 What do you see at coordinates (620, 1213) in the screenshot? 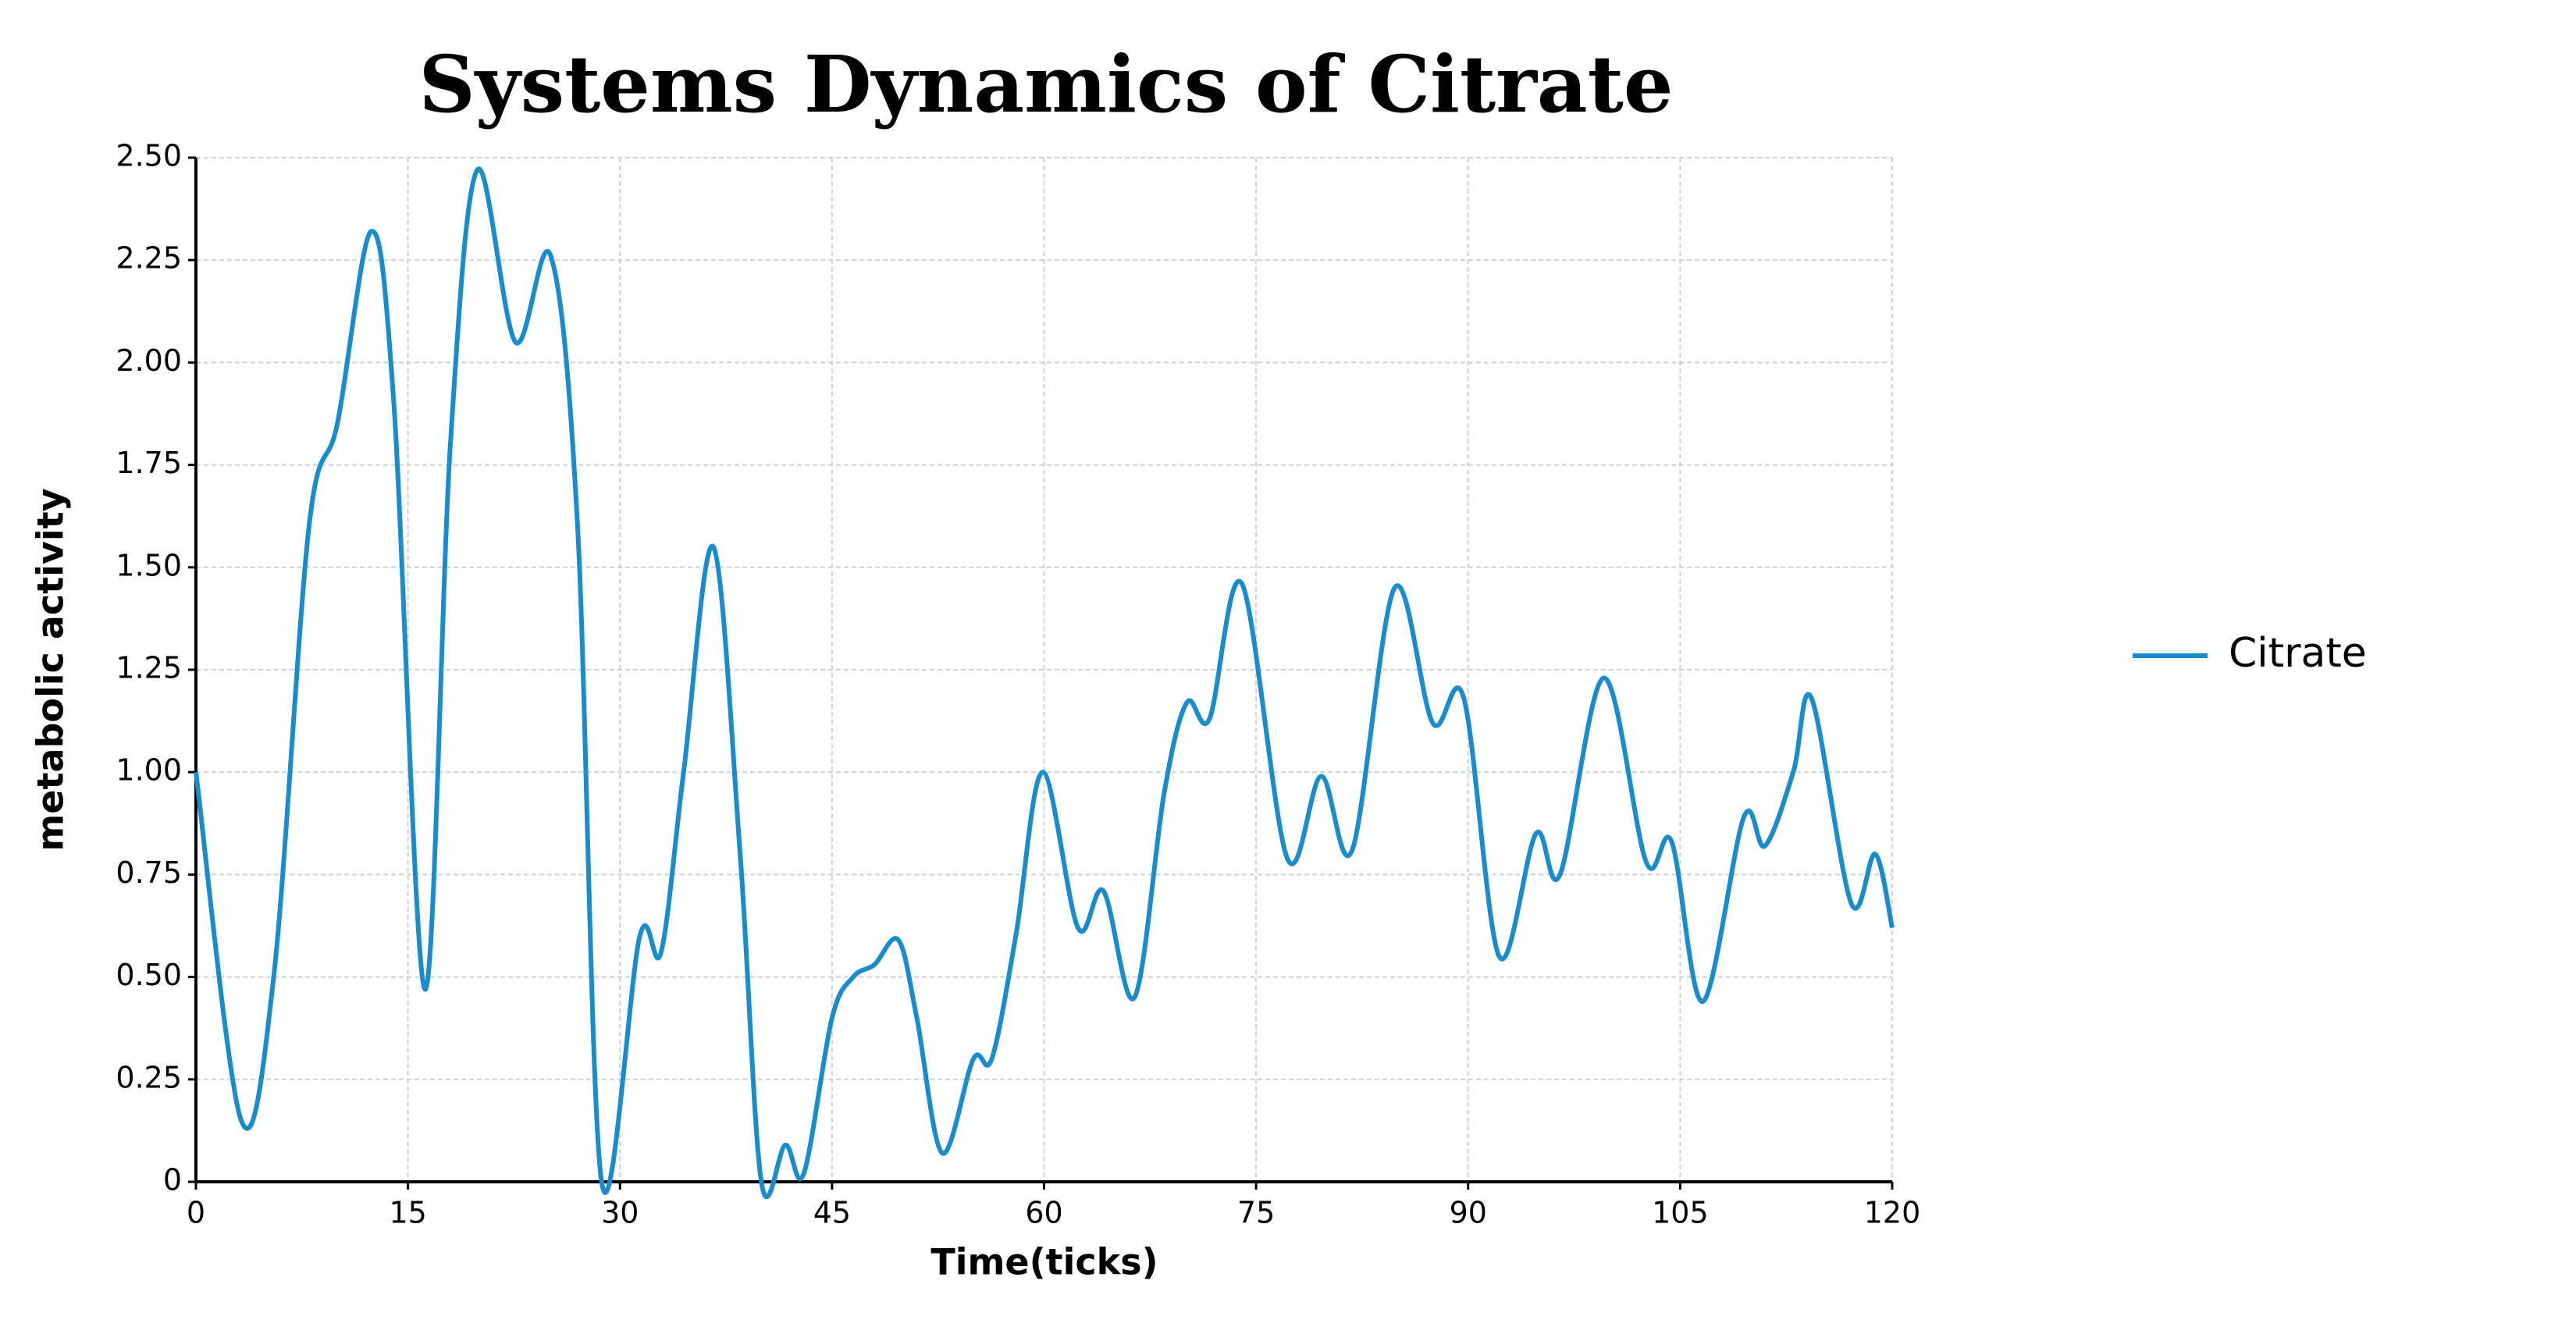
I see `x-tick-label: 30` at bounding box center [620, 1213].